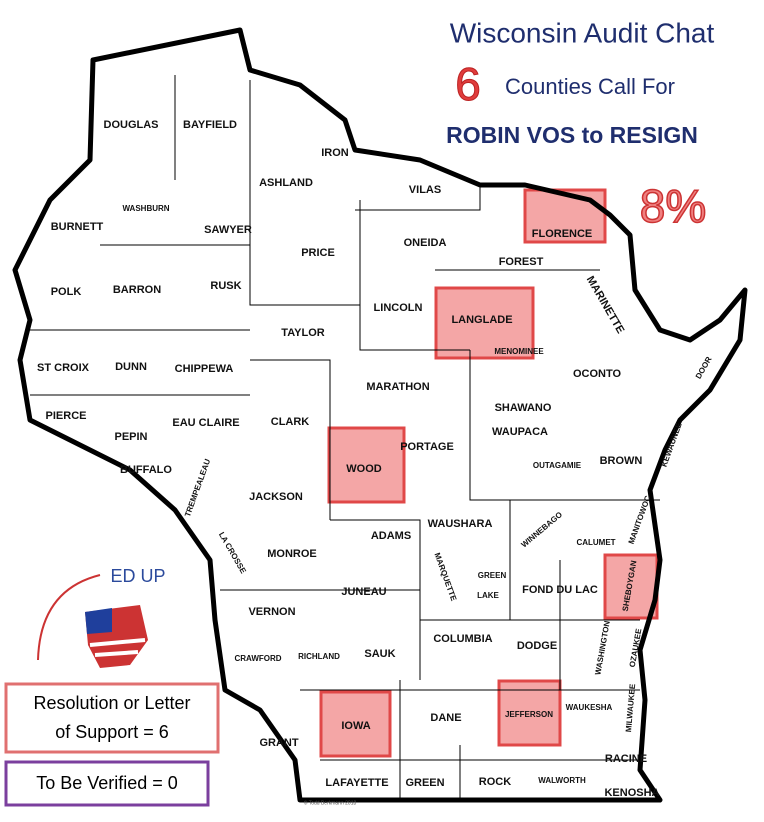  I want to click on county-label: SAWYER, so click(228, 230).